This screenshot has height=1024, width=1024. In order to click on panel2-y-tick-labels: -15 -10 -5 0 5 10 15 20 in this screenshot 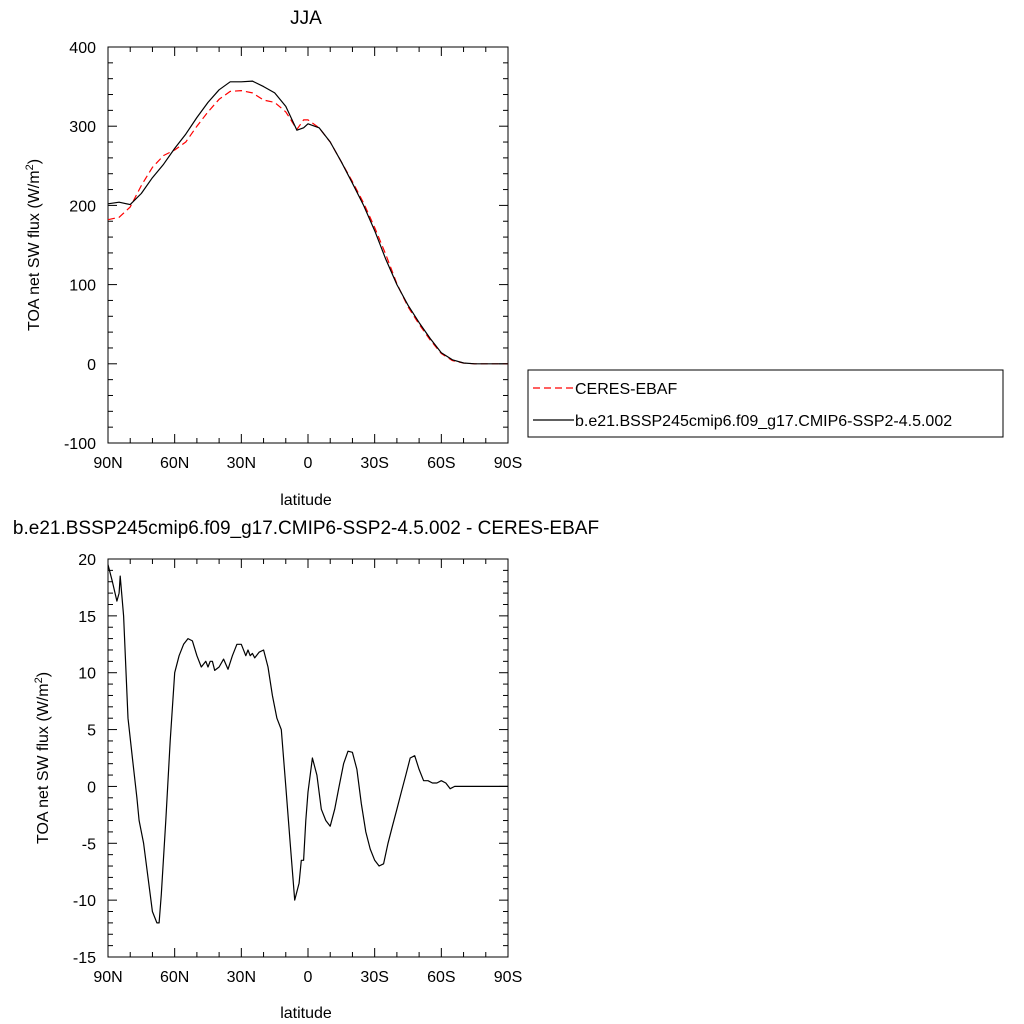, I will do `click(84, 759)`.